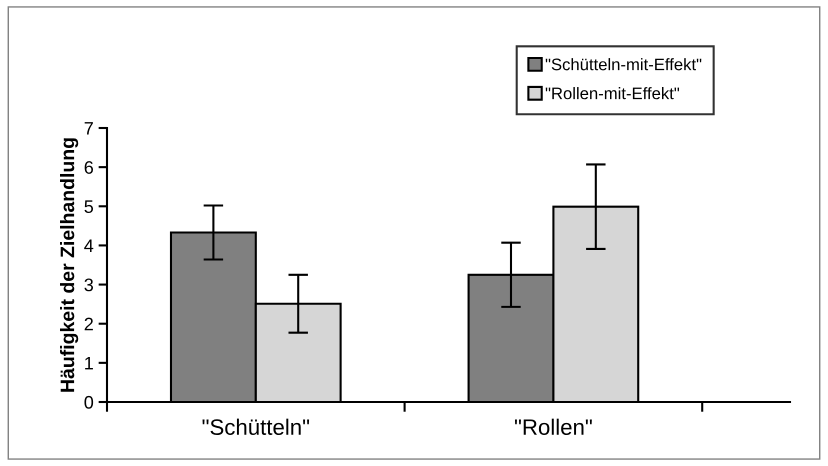 The height and width of the screenshot is (466, 828). Describe the element at coordinates (624, 64) in the screenshot. I see `legend-label: "Schütteln-mit-Effekt"` at that location.